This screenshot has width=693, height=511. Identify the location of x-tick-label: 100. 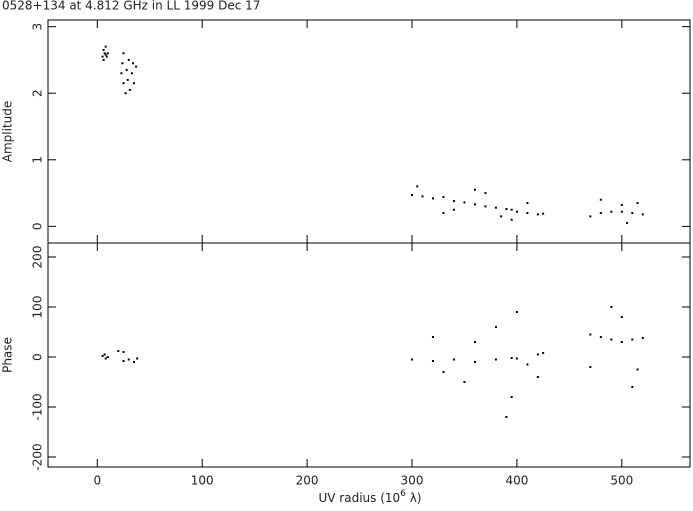
(202, 481).